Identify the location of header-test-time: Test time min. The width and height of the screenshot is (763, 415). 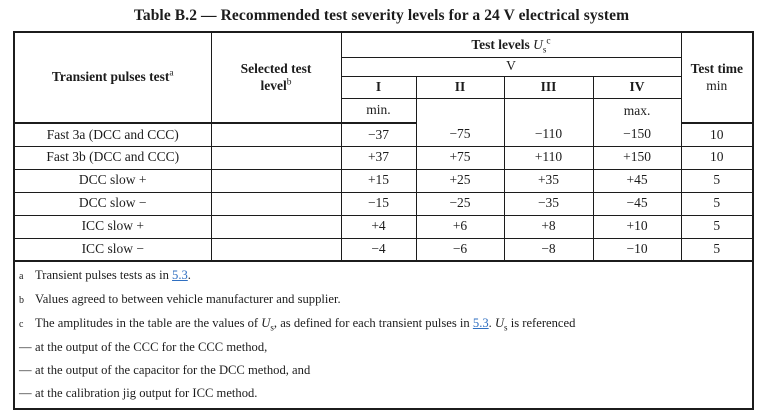
(717, 77).